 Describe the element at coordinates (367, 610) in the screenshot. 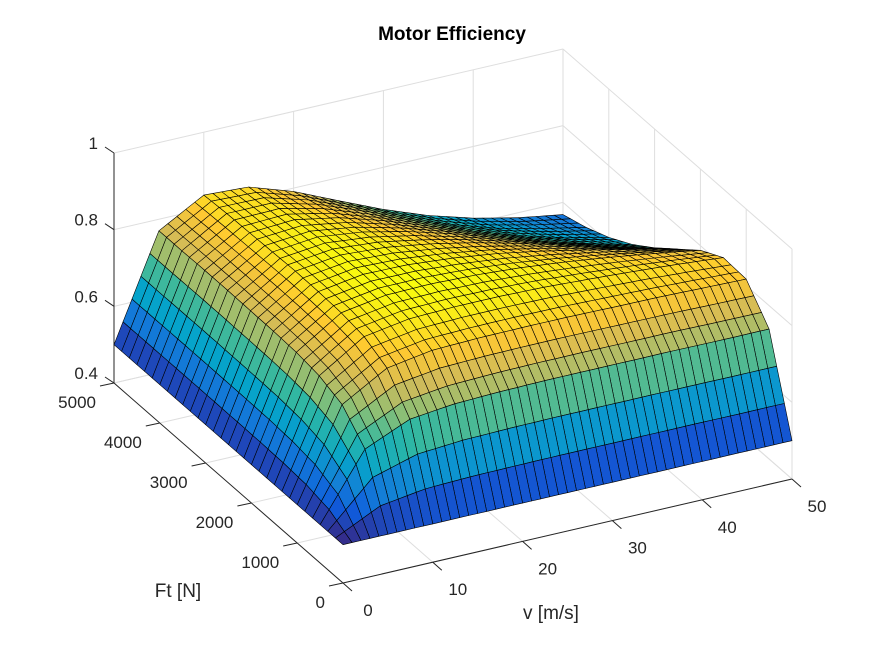

I see `x-tick-label: 0` at that location.